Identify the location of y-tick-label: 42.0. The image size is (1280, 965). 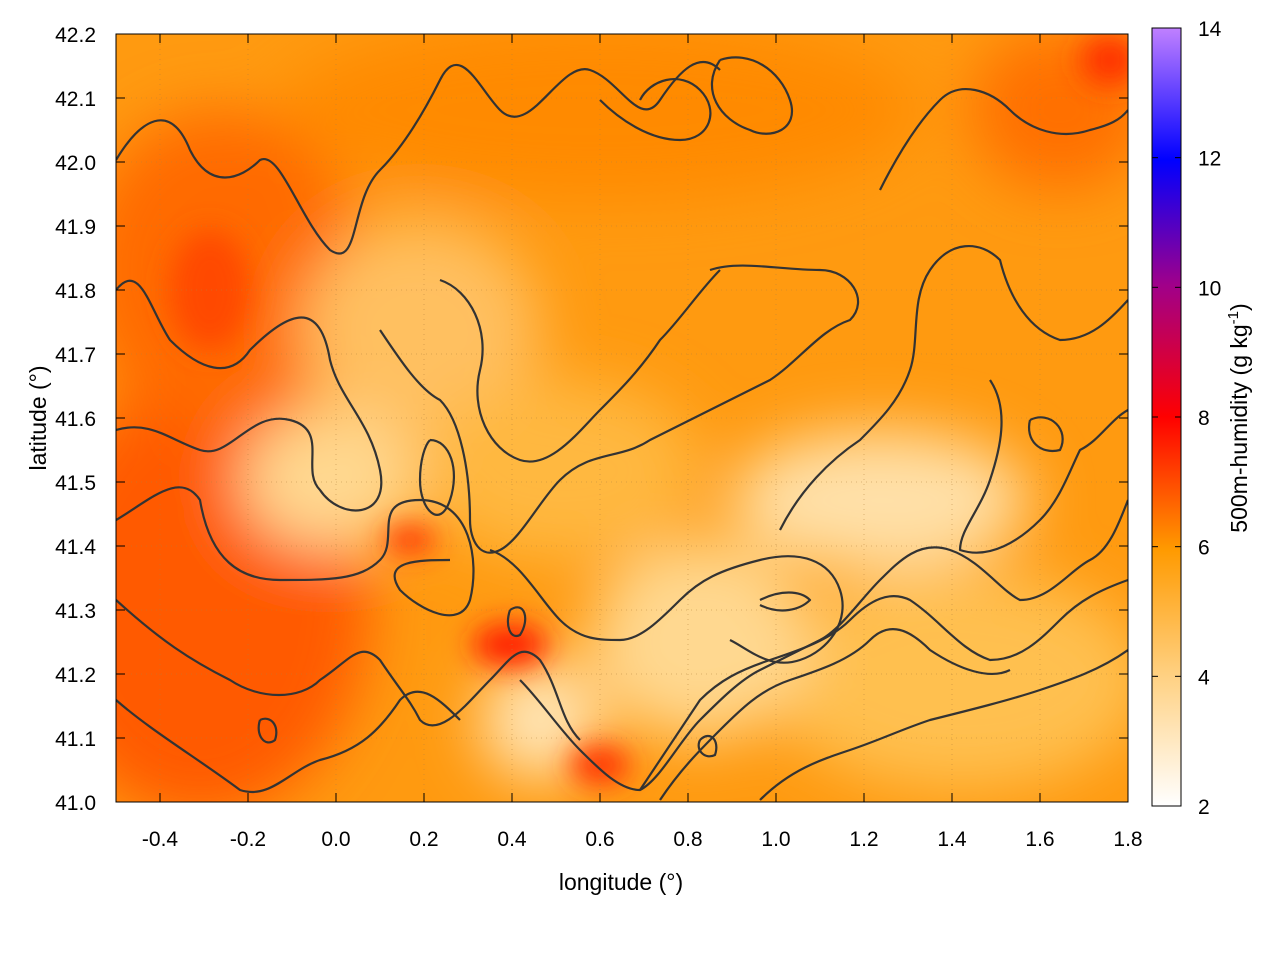
(75, 163).